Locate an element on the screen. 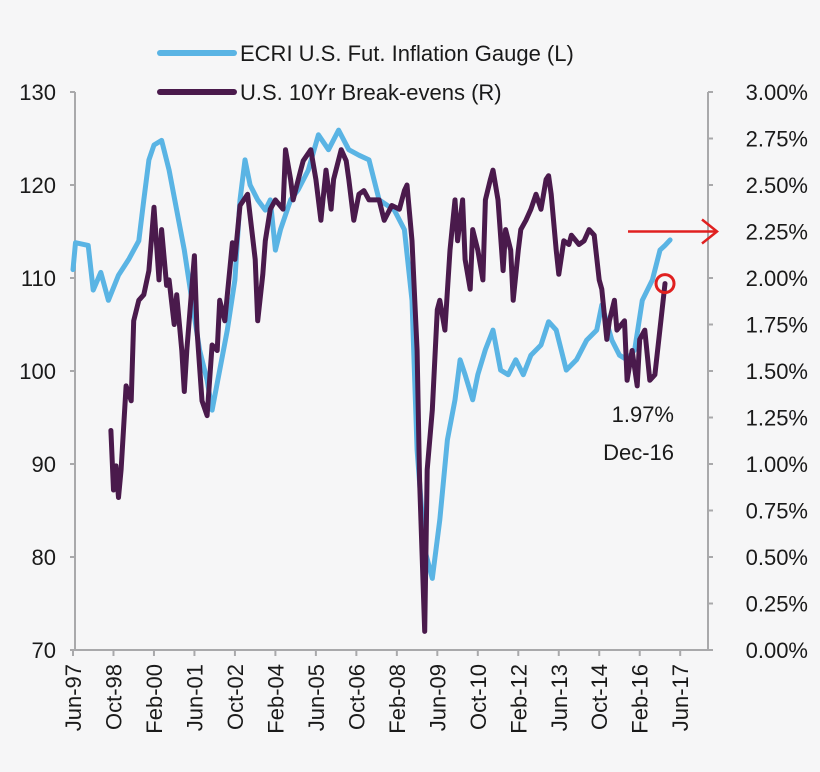  left-tick-label: 90 is located at coordinates (44, 464).